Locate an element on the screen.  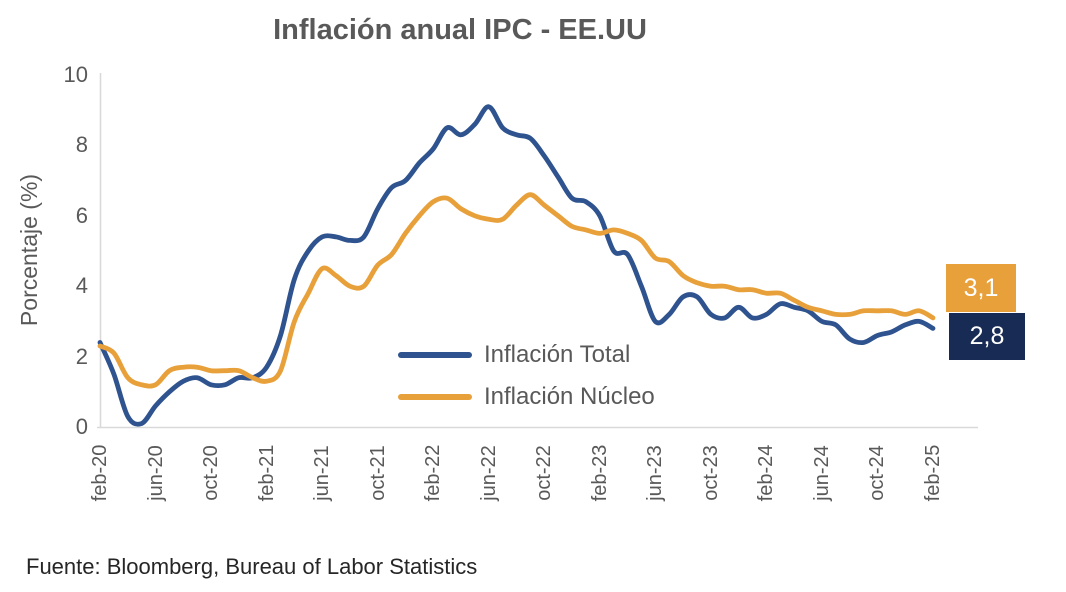
total-line-swatch is located at coordinates (435, 355).